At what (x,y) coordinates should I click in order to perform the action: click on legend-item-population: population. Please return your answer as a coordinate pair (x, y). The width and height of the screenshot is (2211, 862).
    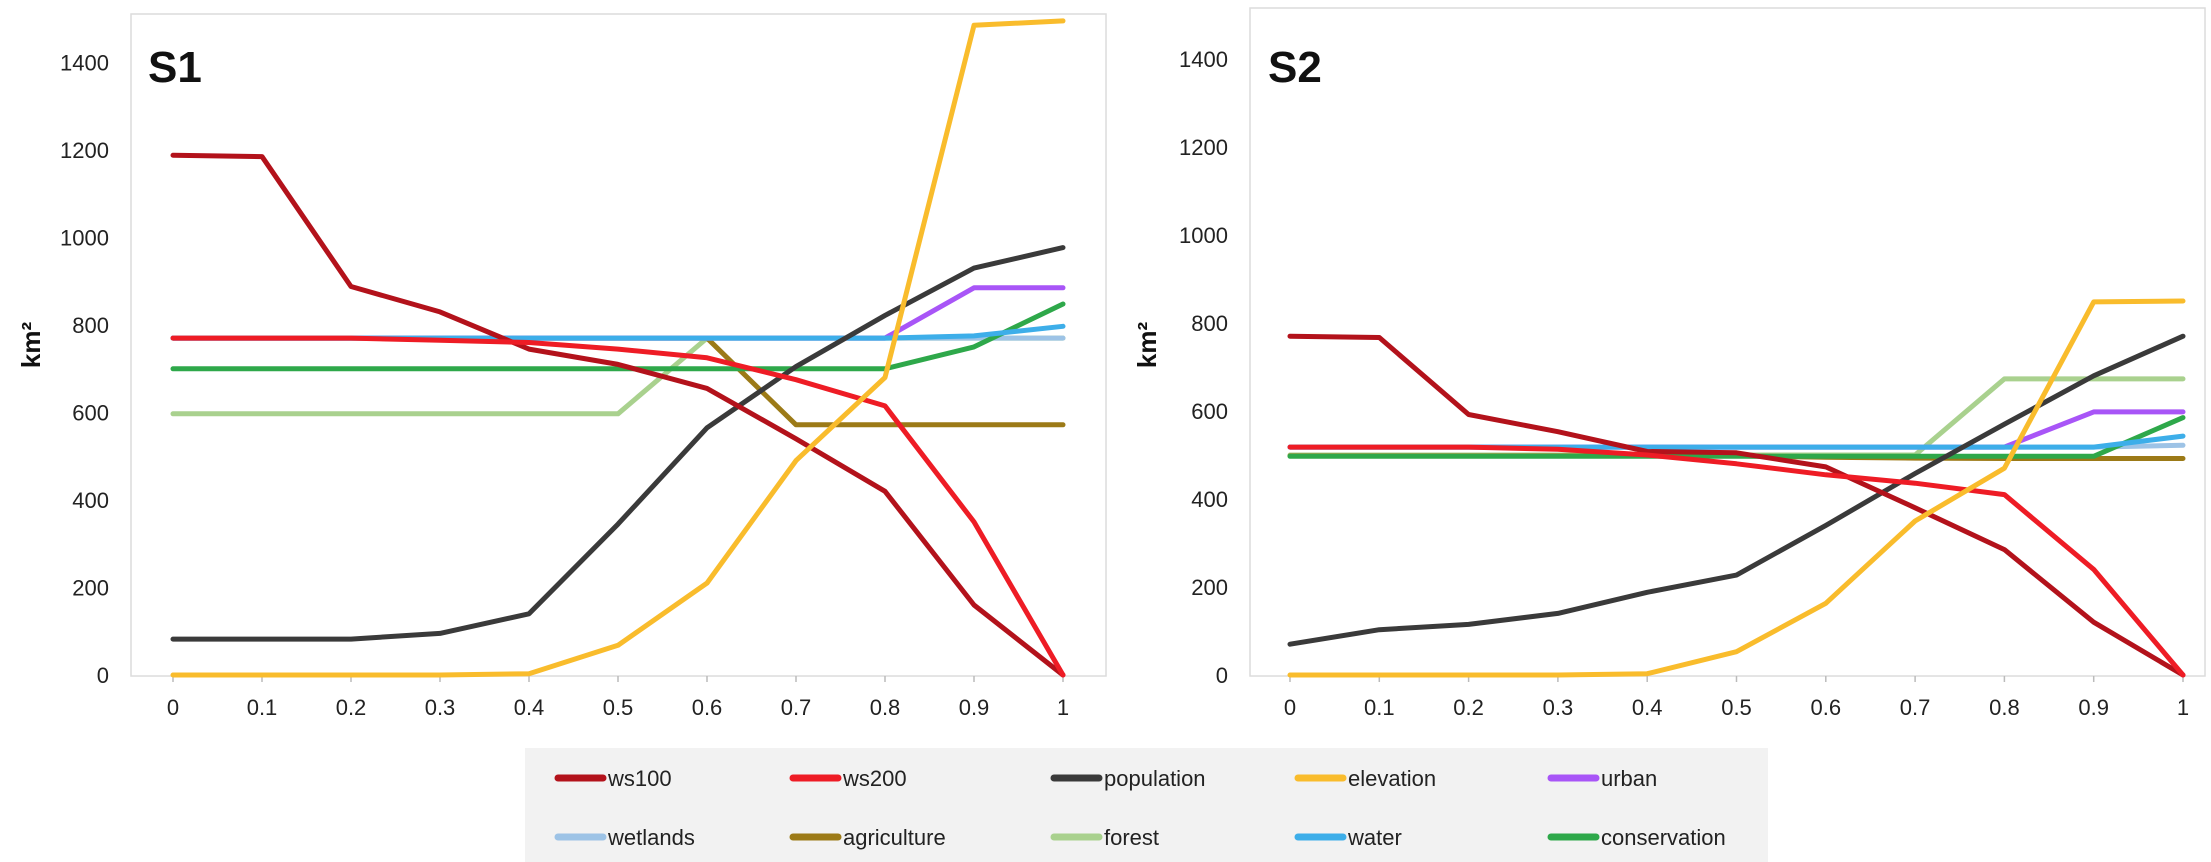
    Looking at the image, I should click on (1128, 778).